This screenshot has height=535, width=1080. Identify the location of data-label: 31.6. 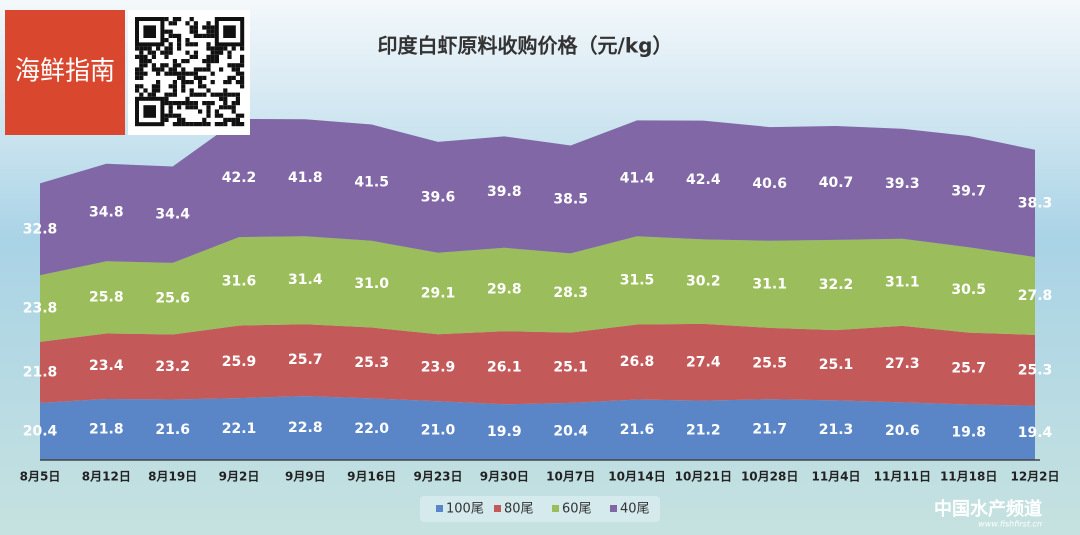
(239, 281).